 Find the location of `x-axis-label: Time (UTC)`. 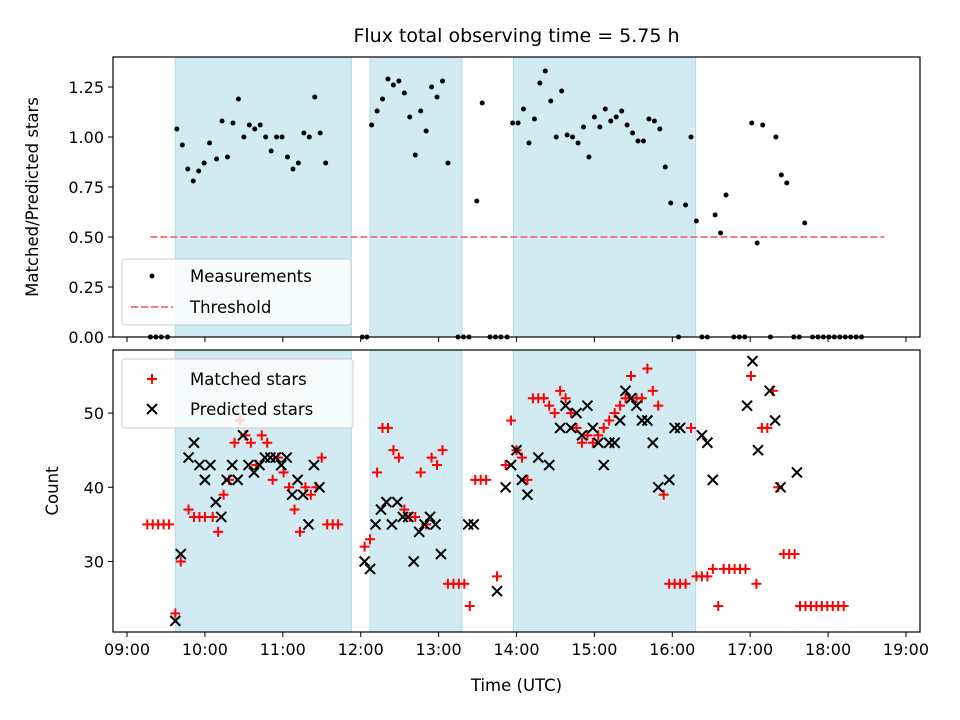

x-axis-label: Time (UTC) is located at coordinates (516, 685).